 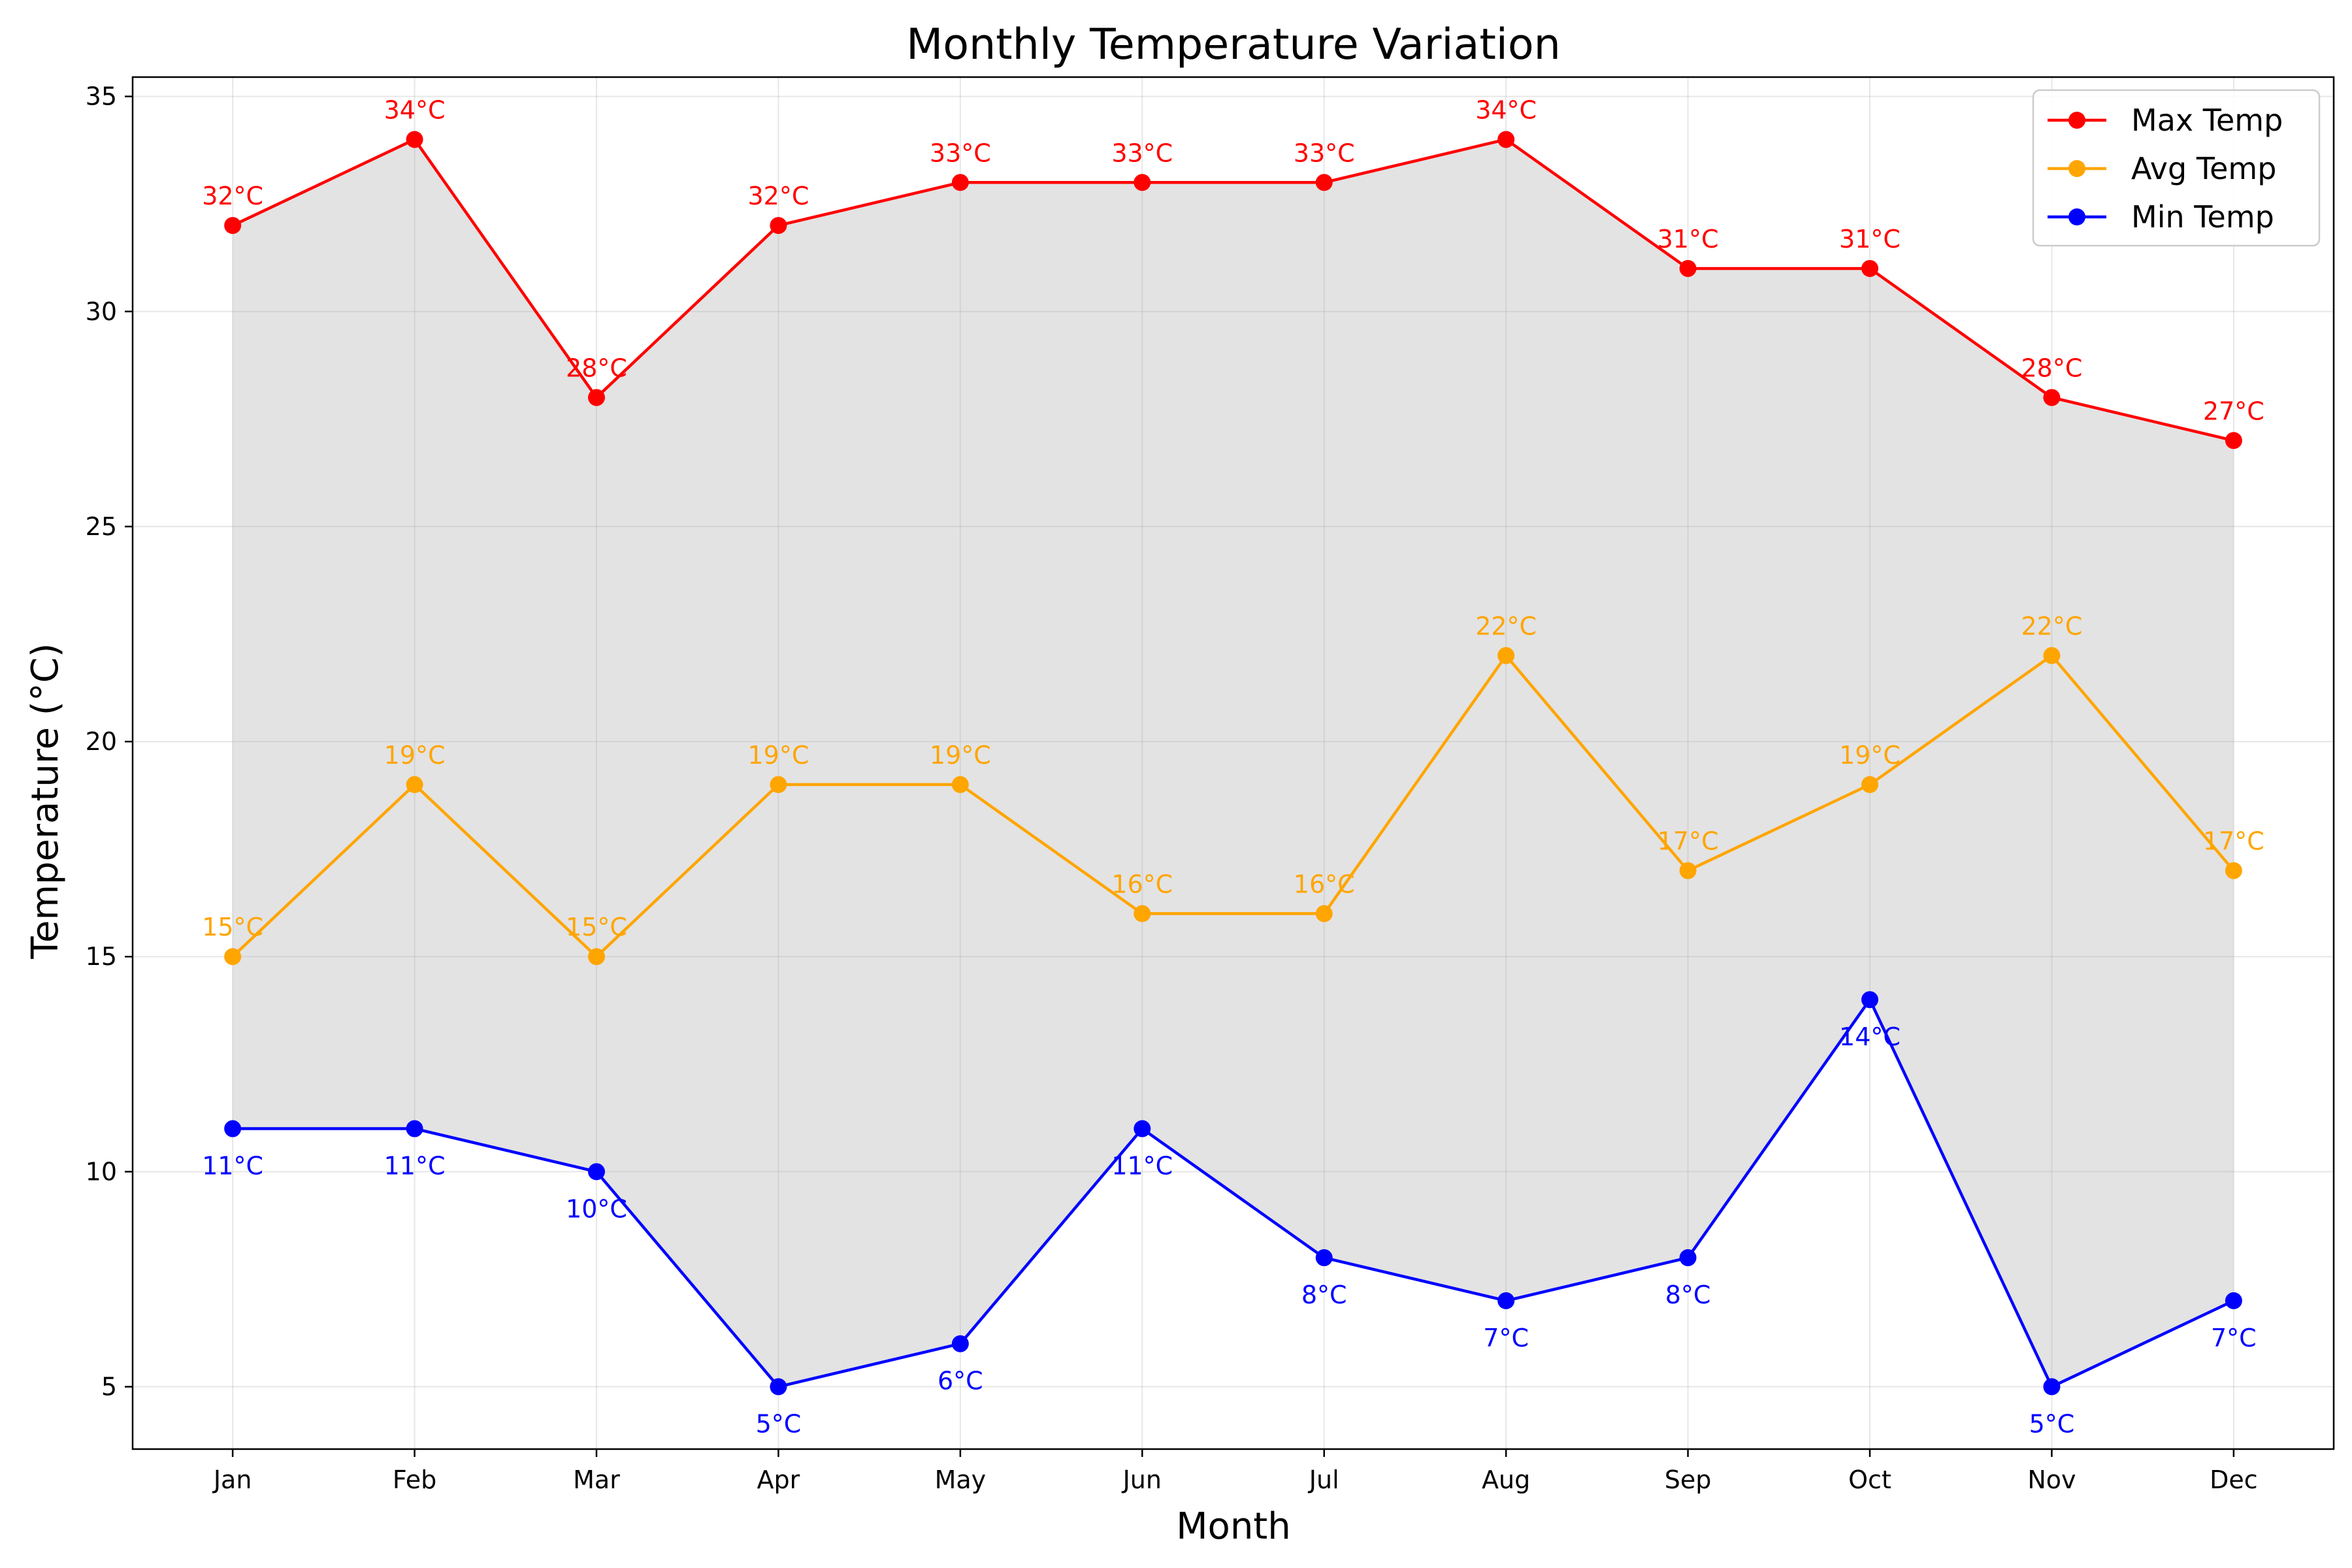 I want to click on legend: Max Temp Avg Temp Min Temp, so click(x=2176, y=168).